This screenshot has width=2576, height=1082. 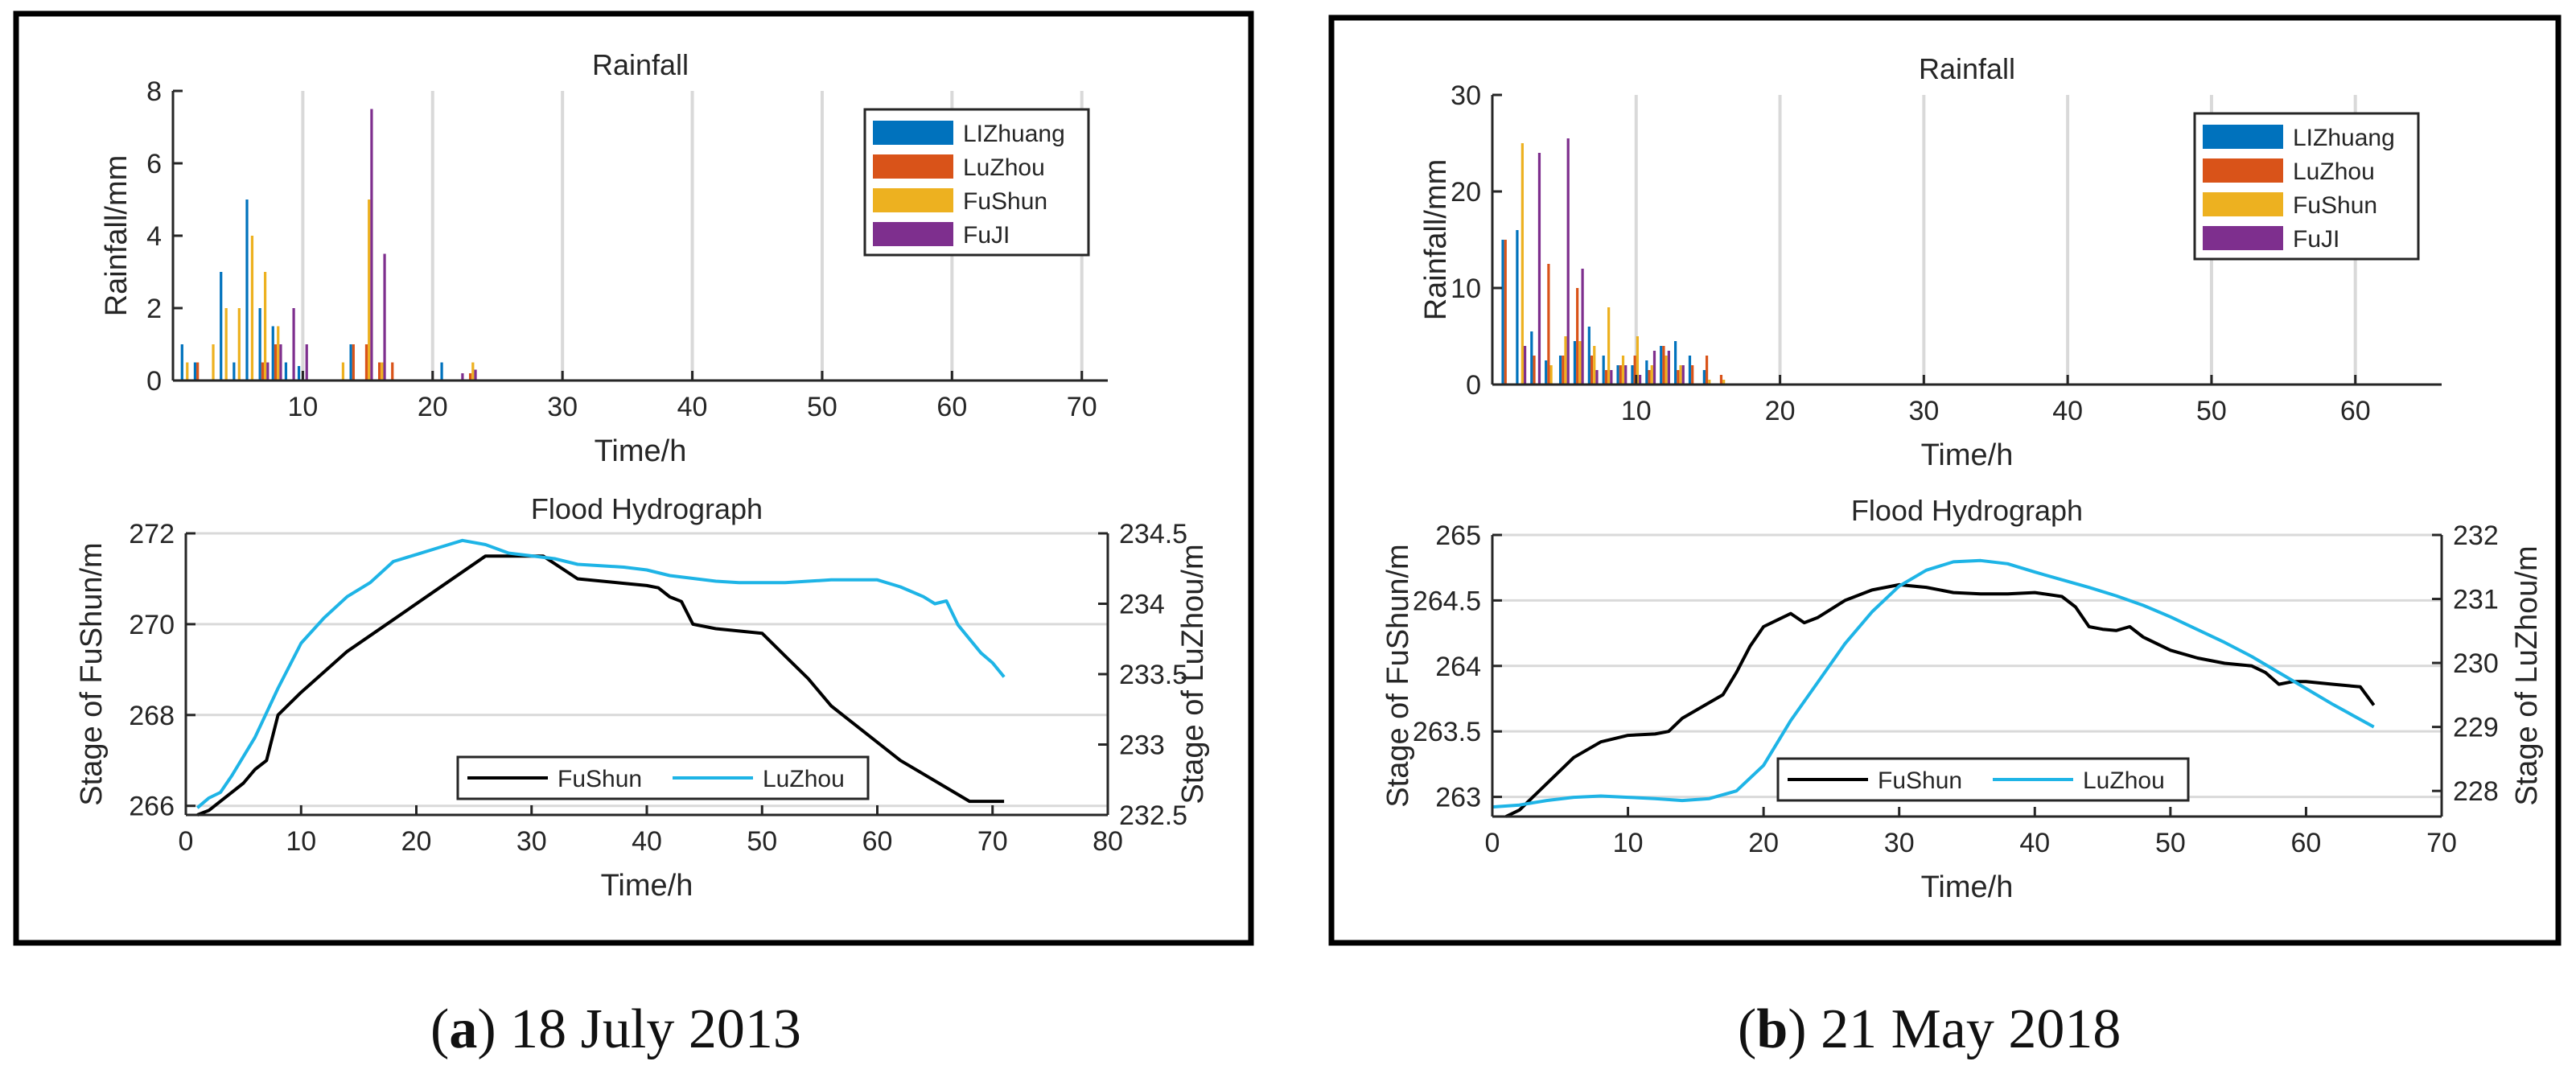 What do you see at coordinates (2476, 791) in the screenshot?
I see `b-flood-ytick-right-label: 228` at bounding box center [2476, 791].